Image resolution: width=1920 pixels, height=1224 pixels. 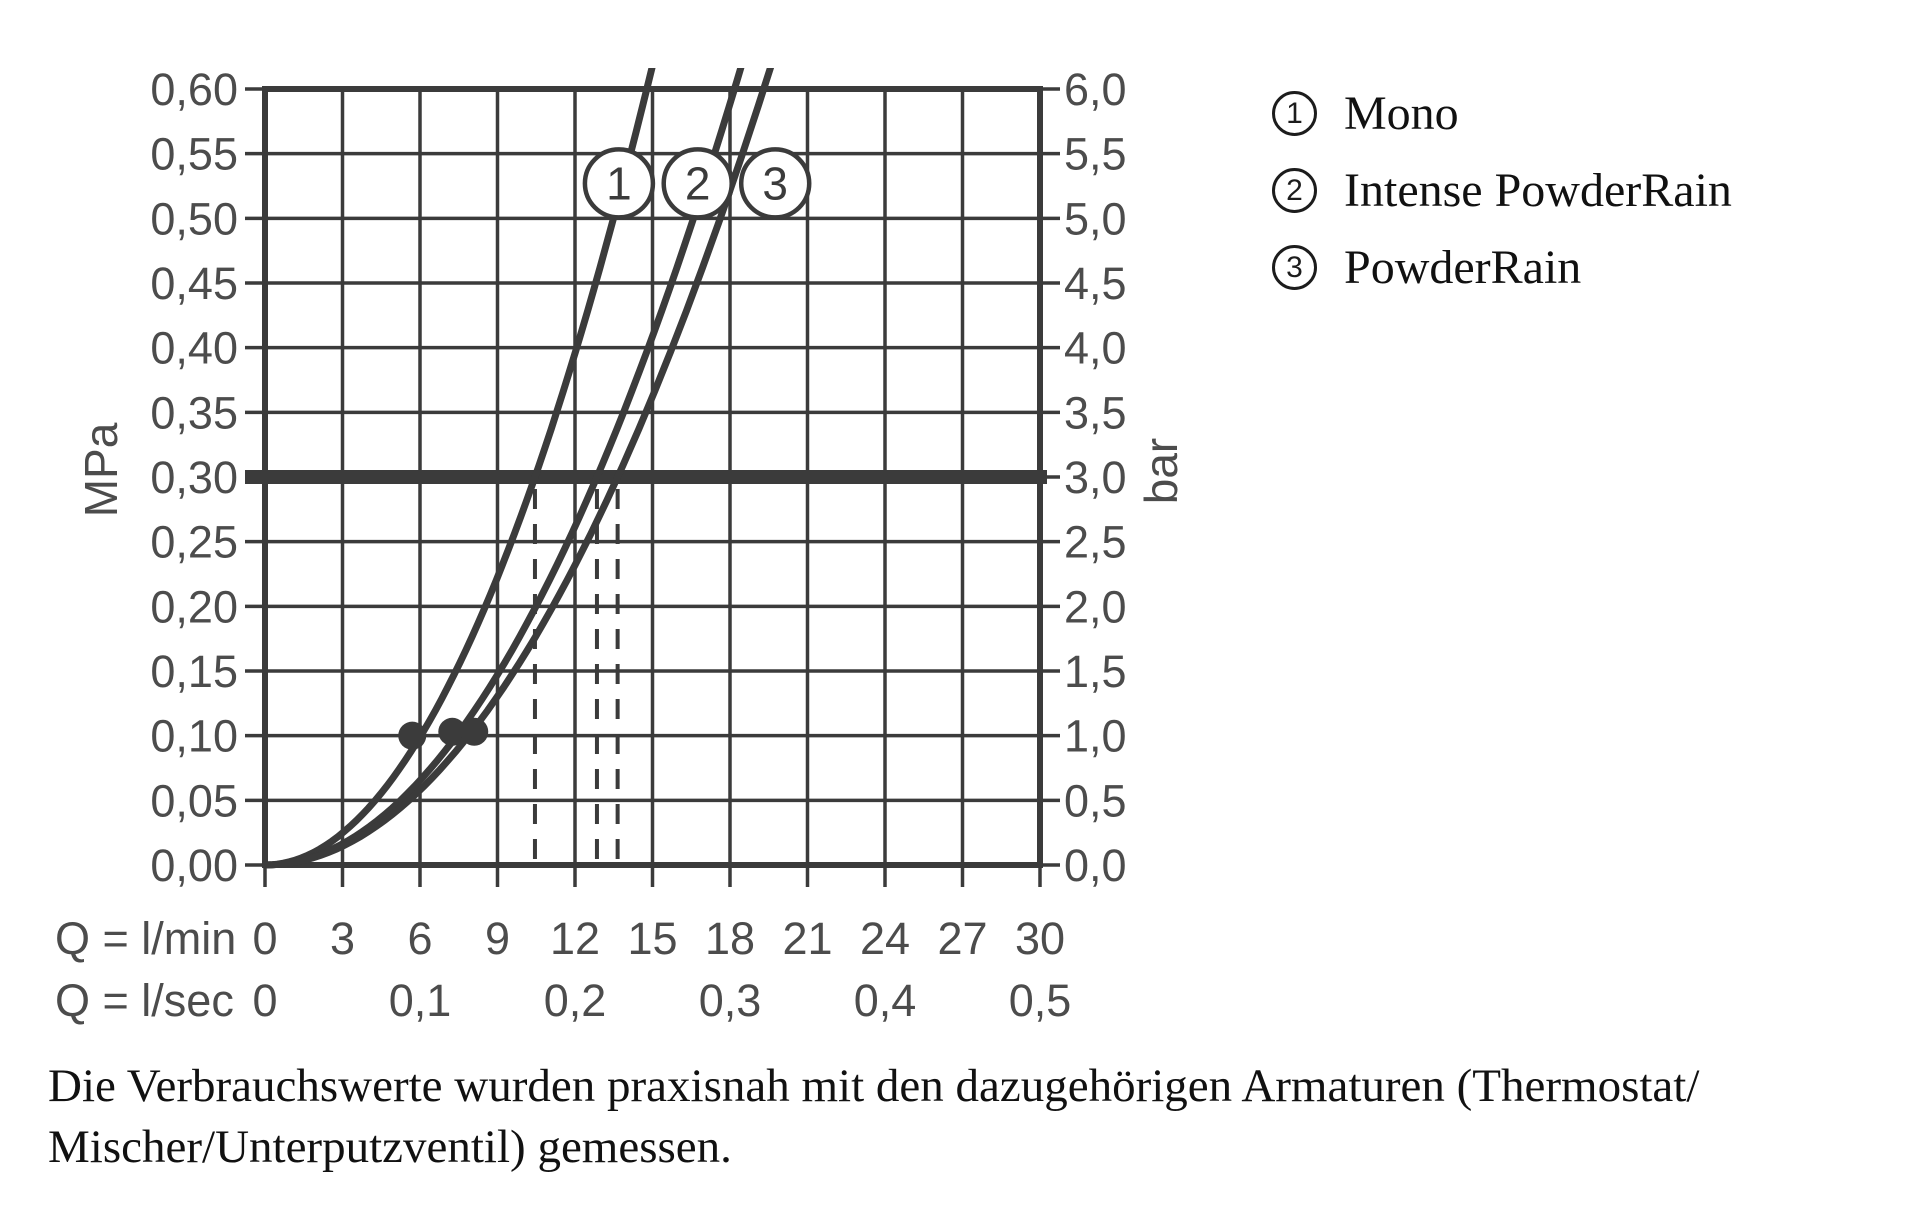 I want to click on x-lmin-tick-label: 0, so click(x=264, y=938).